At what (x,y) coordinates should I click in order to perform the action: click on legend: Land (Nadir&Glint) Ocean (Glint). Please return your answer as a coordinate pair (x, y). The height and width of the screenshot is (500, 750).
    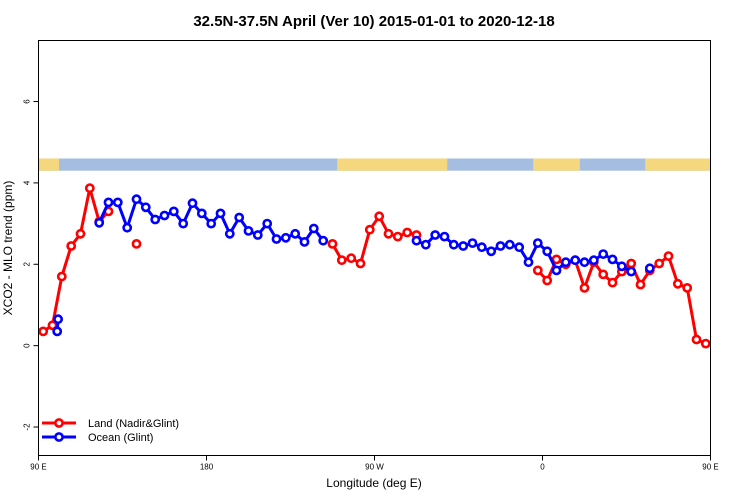
    Looking at the image, I should click on (110, 431).